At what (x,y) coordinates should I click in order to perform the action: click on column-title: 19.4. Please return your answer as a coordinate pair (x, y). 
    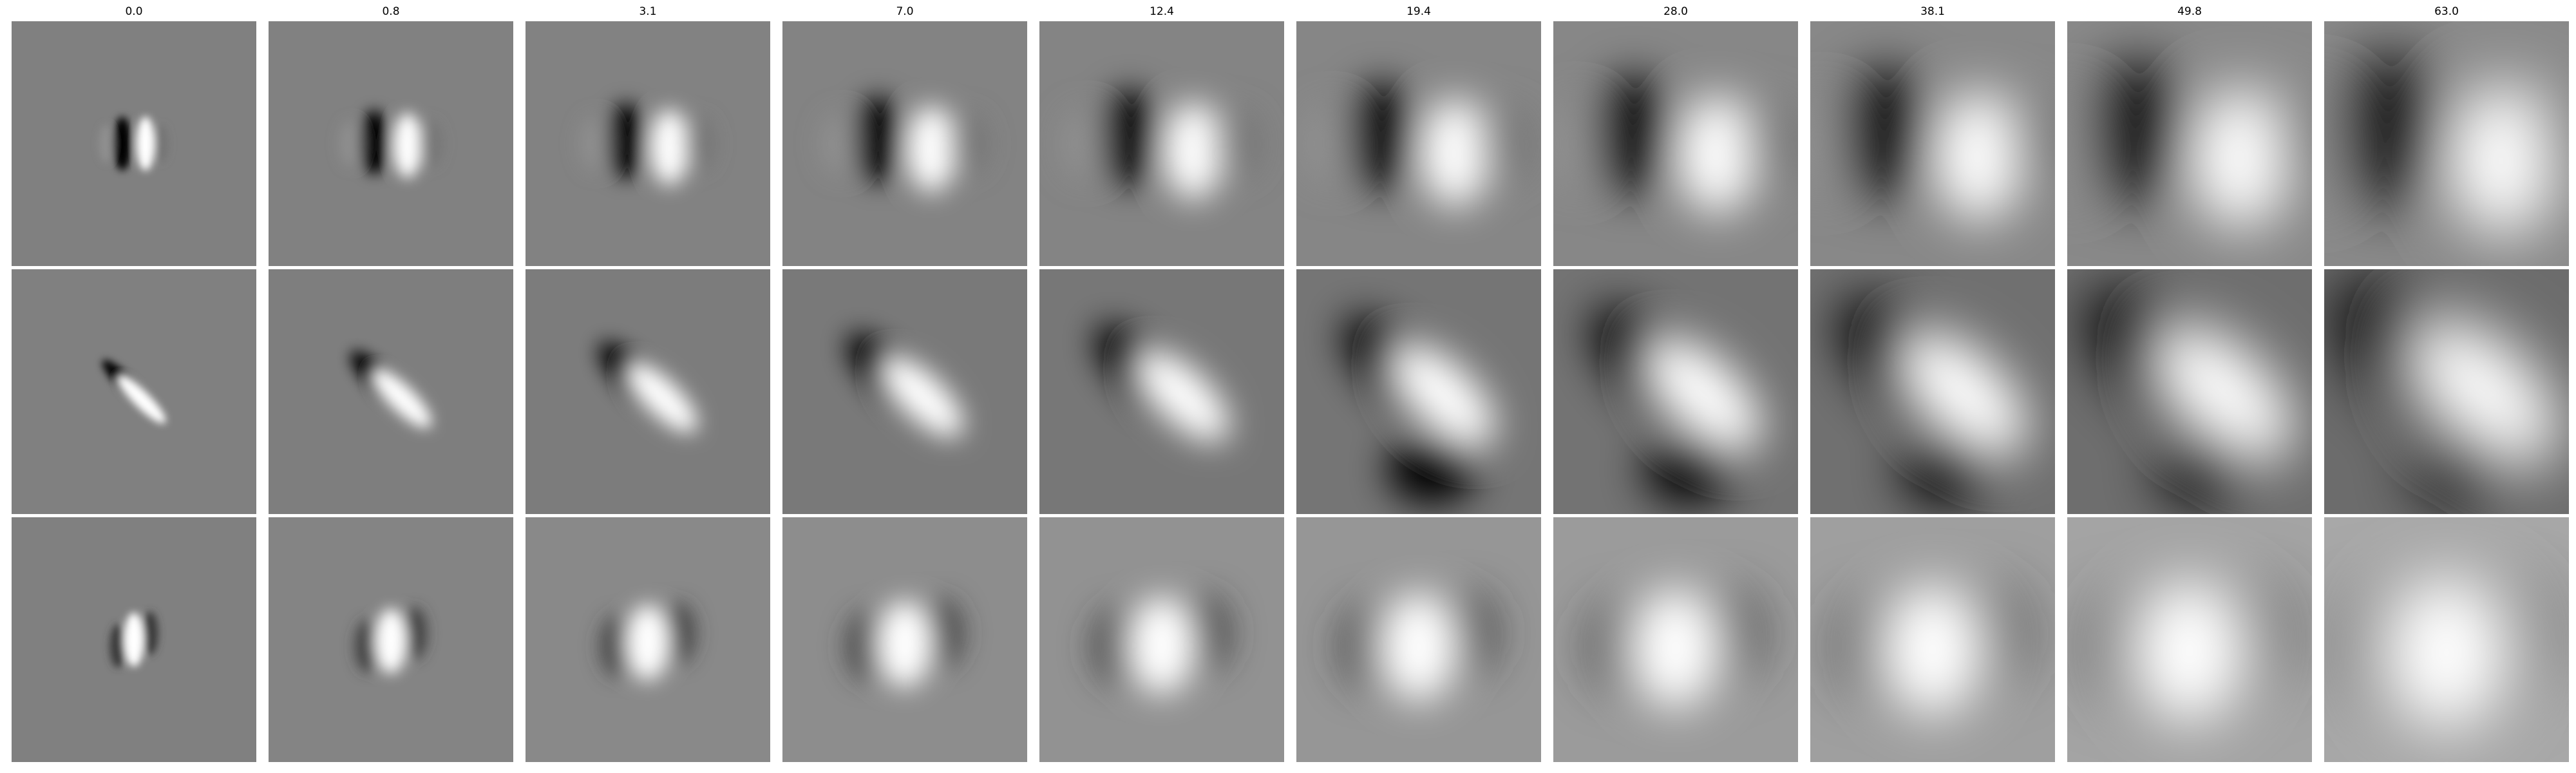
    Looking at the image, I should click on (1418, 11).